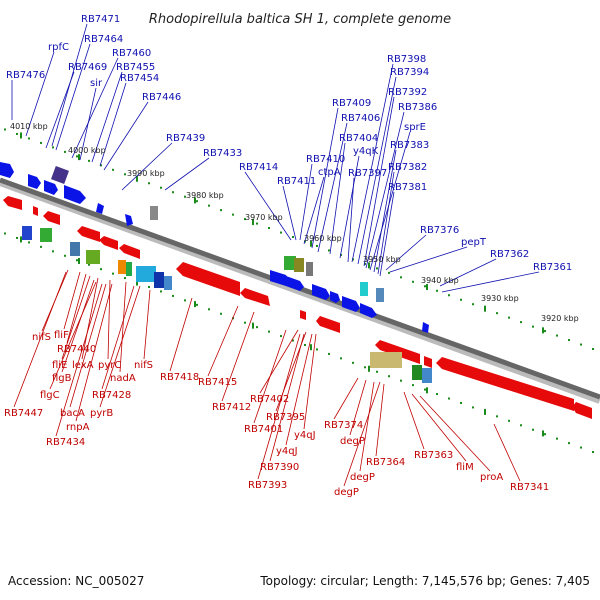 The height and width of the screenshot is (600, 600). What do you see at coordinates (185, 138) in the screenshot?
I see `forward-gene-label: RB7439` at bounding box center [185, 138].